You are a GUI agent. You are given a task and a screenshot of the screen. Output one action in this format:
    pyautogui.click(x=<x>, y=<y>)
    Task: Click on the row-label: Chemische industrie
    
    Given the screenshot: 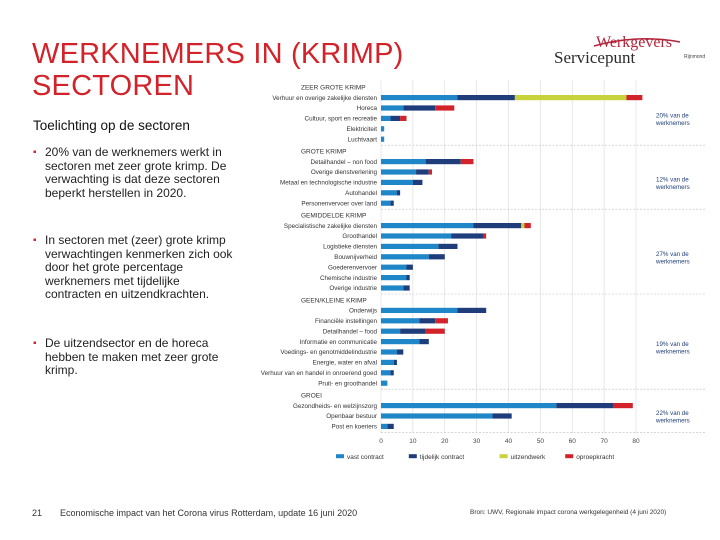 What is the action you would take?
    pyautogui.click(x=349, y=278)
    